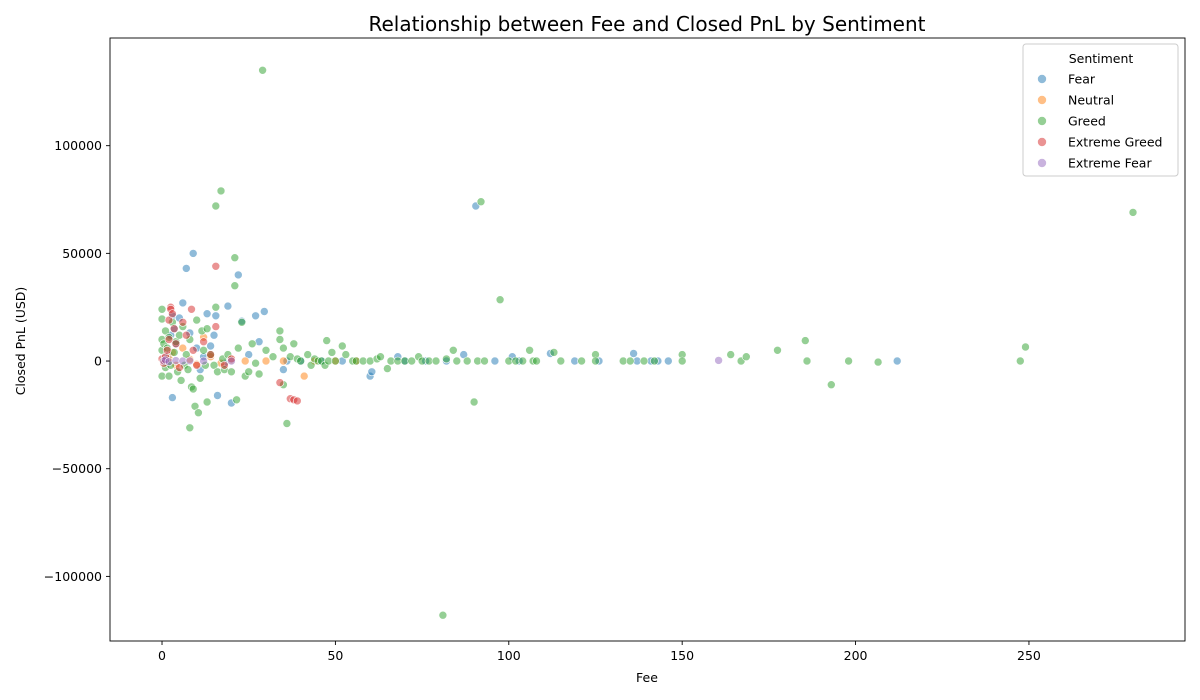  What do you see at coordinates (1087, 121) in the screenshot?
I see `legend-label: Greed` at bounding box center [1087, 121].